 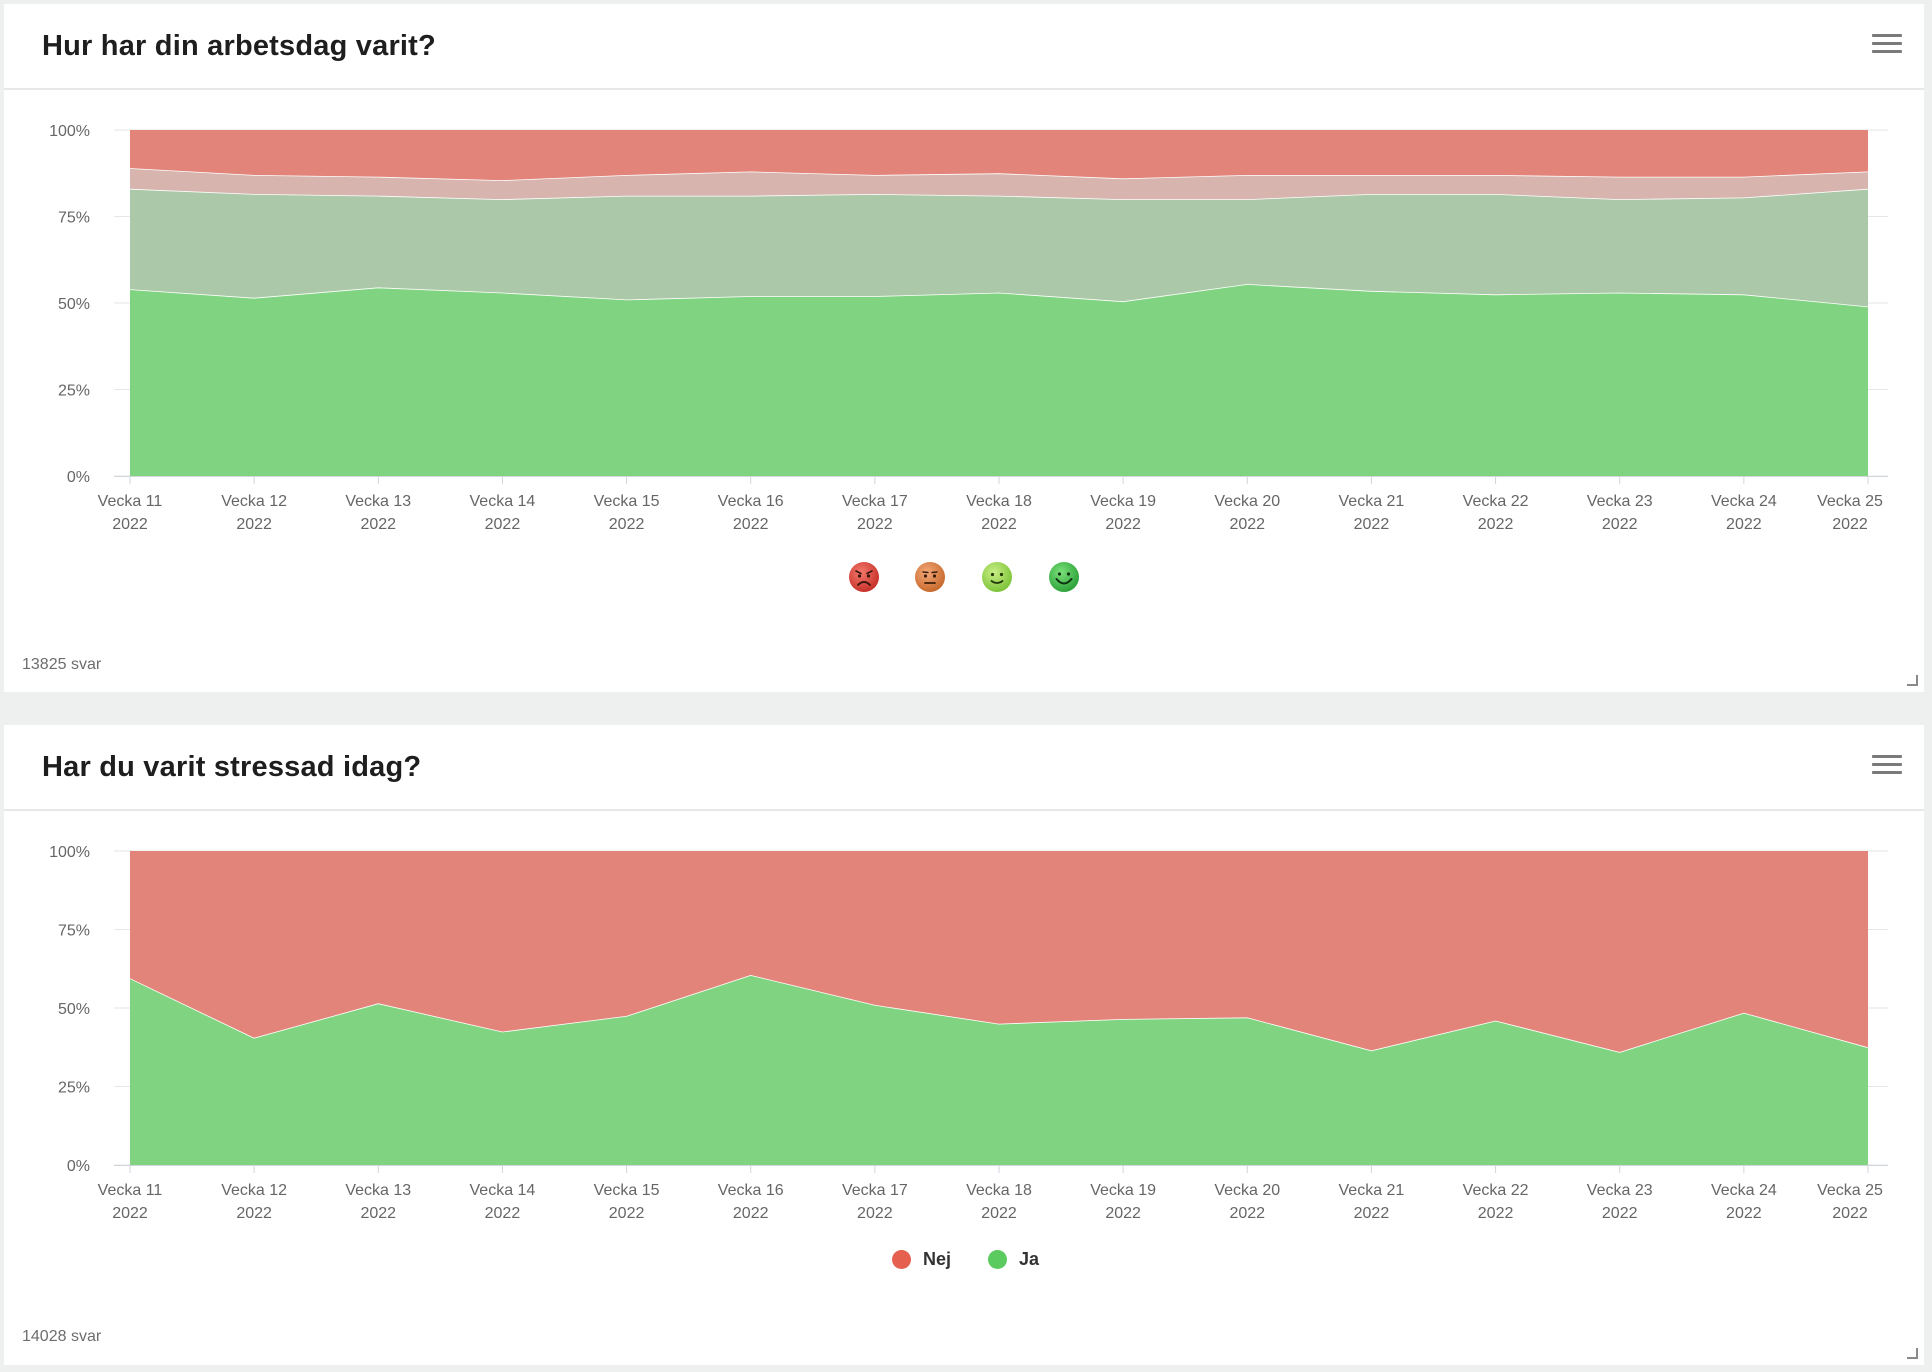 What do you see at coordinates (1029, 1259) in the screenshot?
I see `legend-label: Ja` at bounding box center [1029, 1259].